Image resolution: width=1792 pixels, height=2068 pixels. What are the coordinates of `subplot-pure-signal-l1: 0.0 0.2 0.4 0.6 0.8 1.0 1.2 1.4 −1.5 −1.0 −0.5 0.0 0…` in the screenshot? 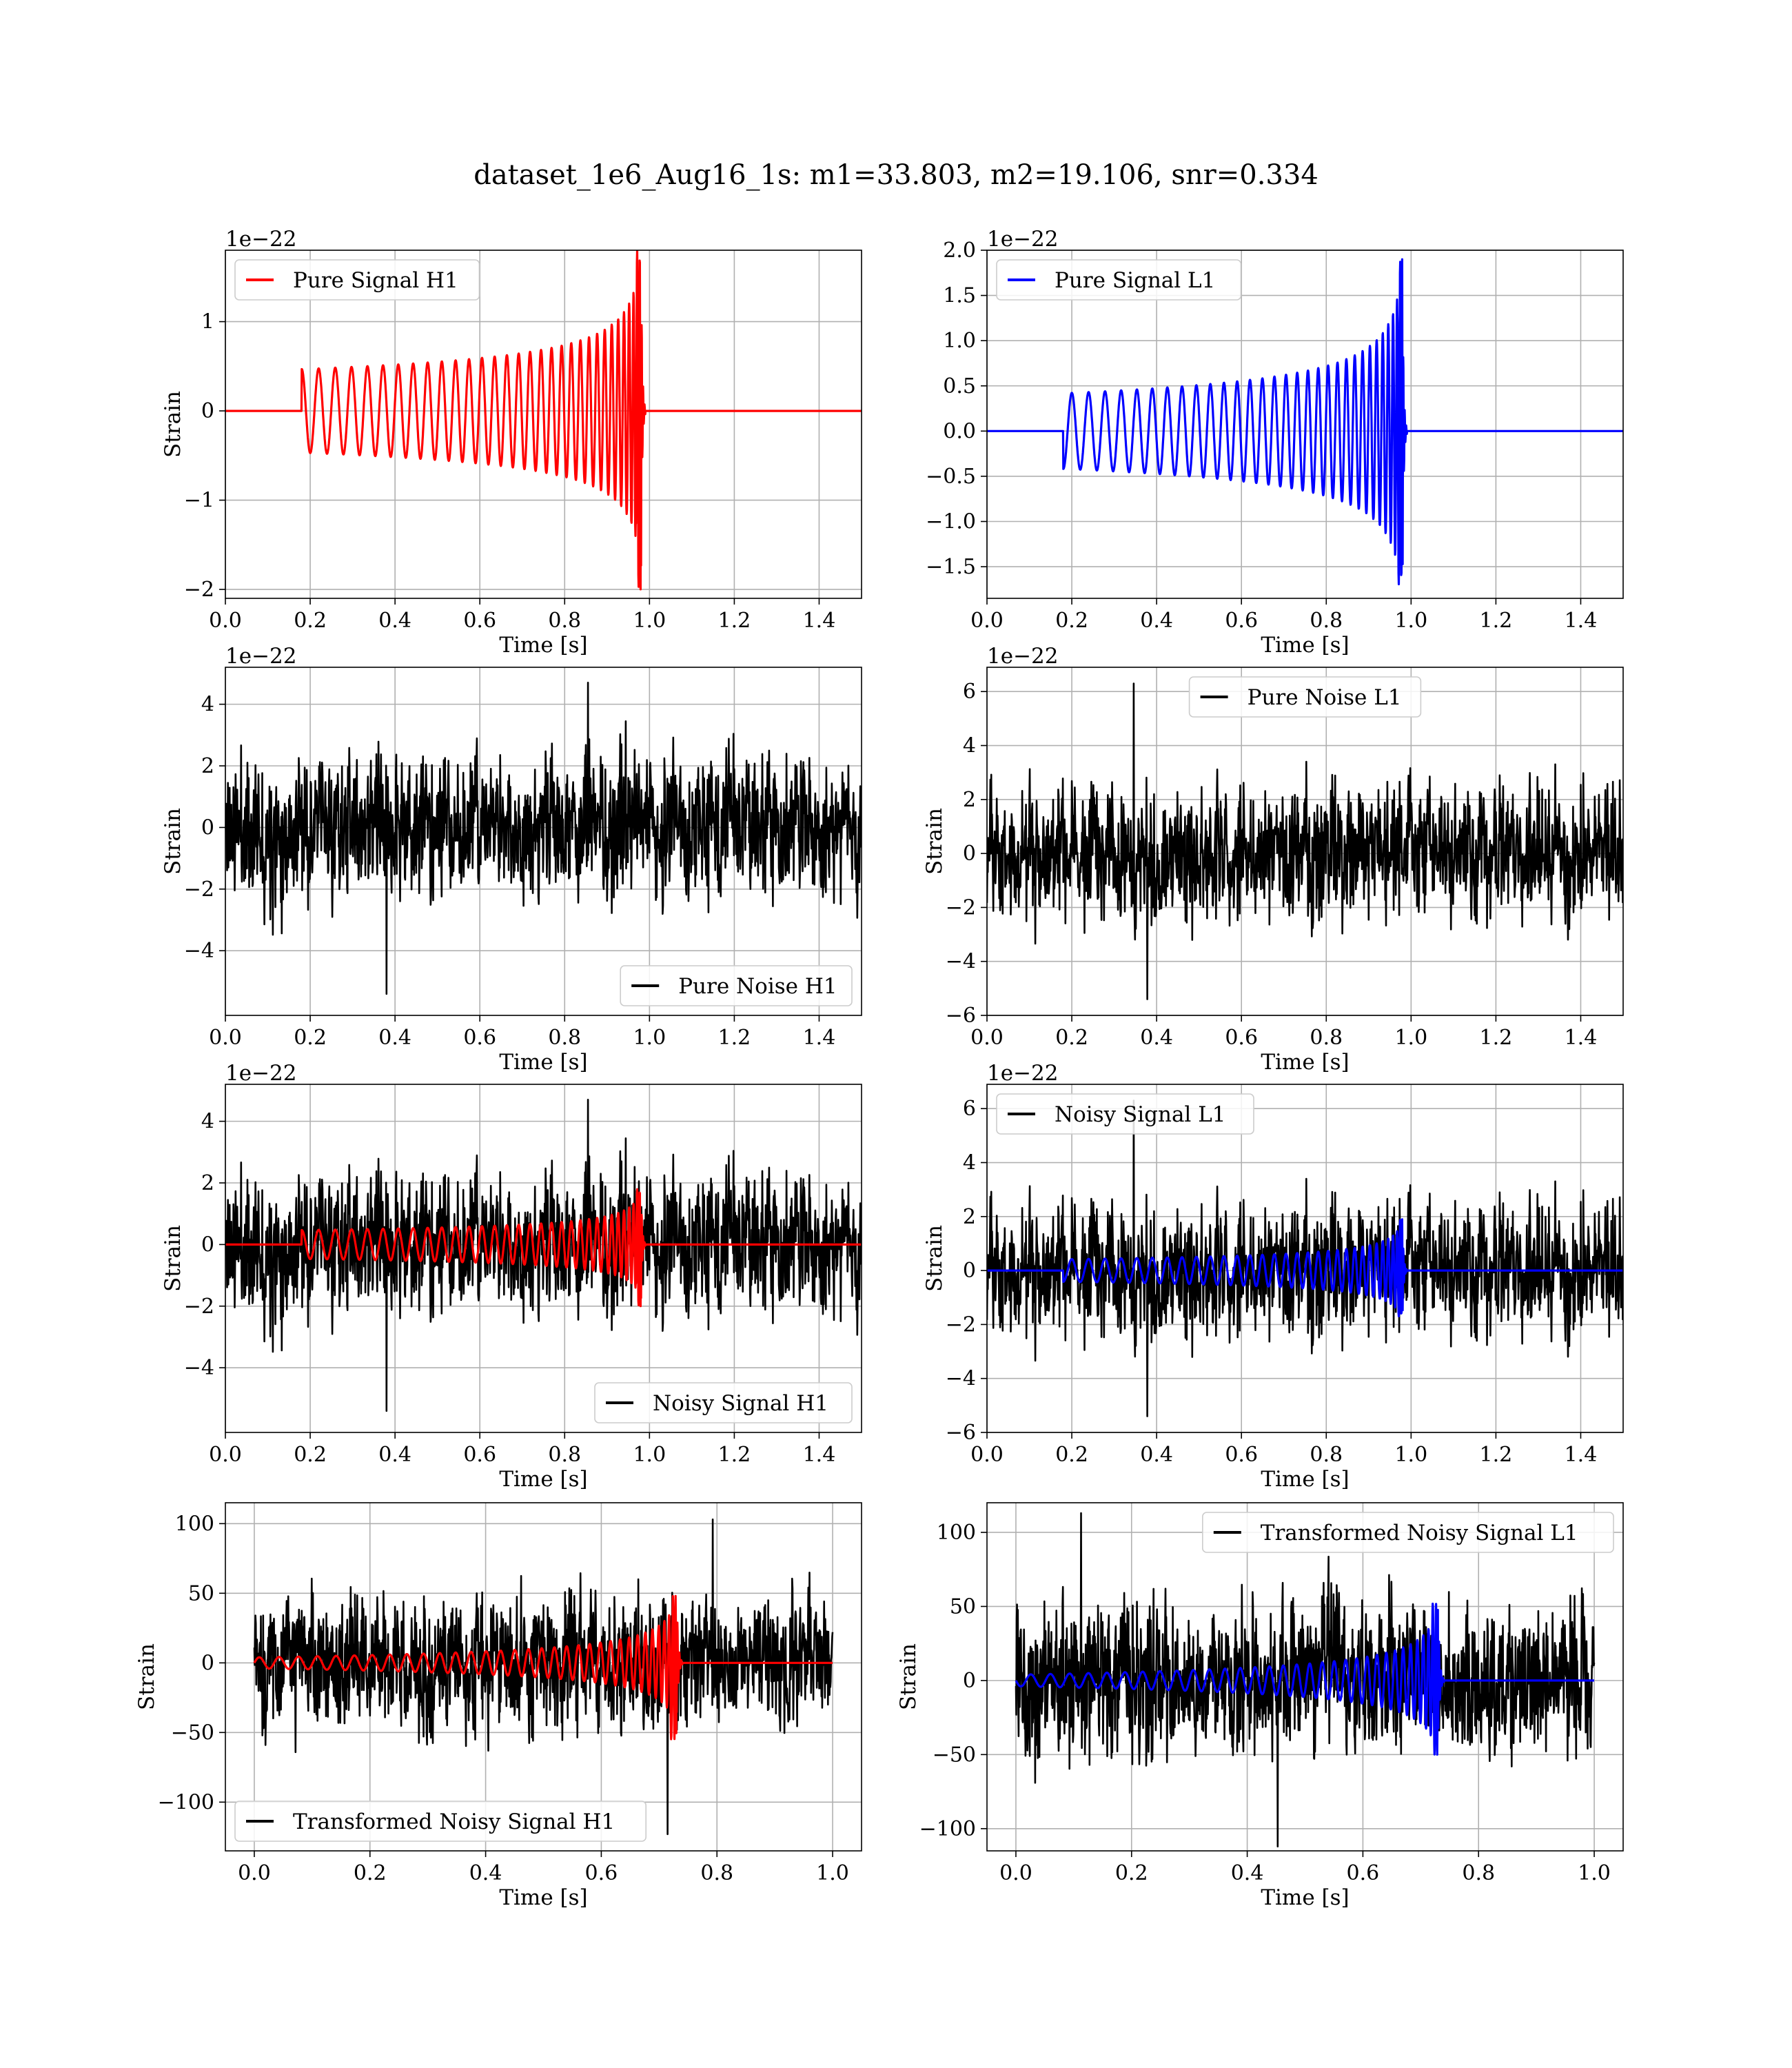 It's located at (1275, 442).